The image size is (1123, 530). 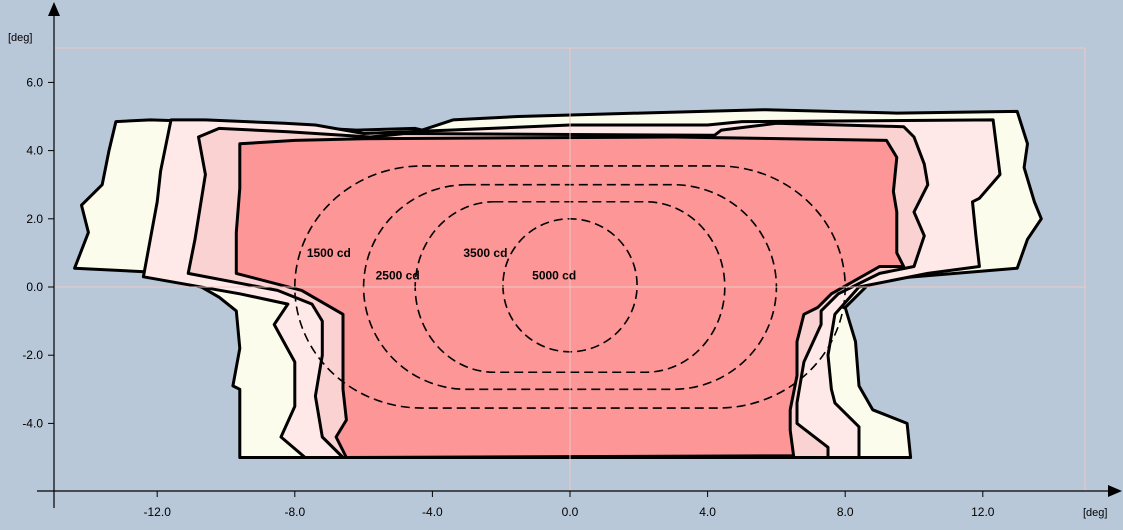 I want to click on x-tick-label: -8.0, so click(x=294, y=512).